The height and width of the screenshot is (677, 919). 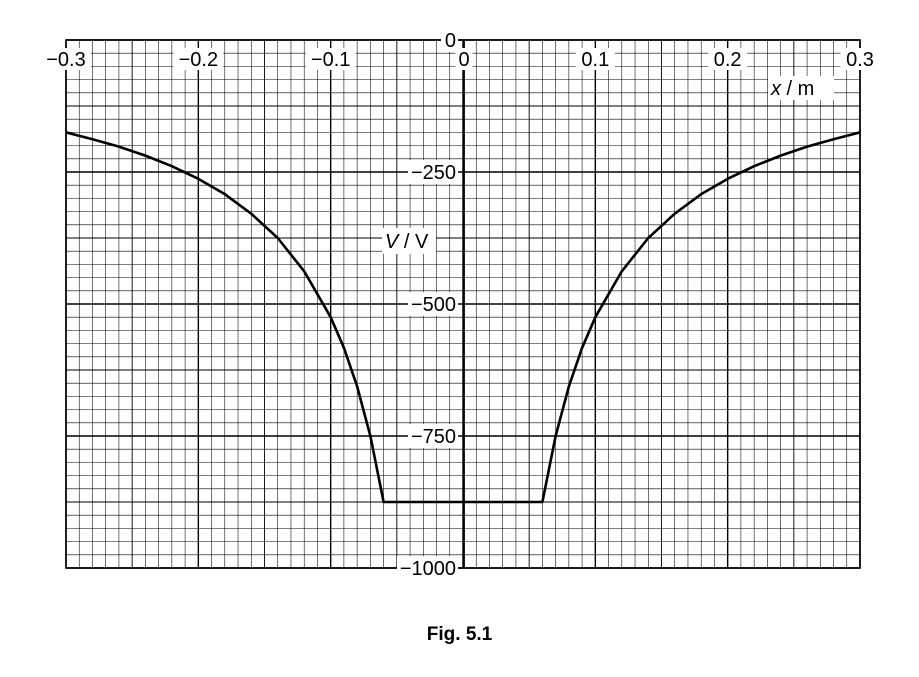 I want to click on x-tick-label: −0.3, so click(x=65, y=60).